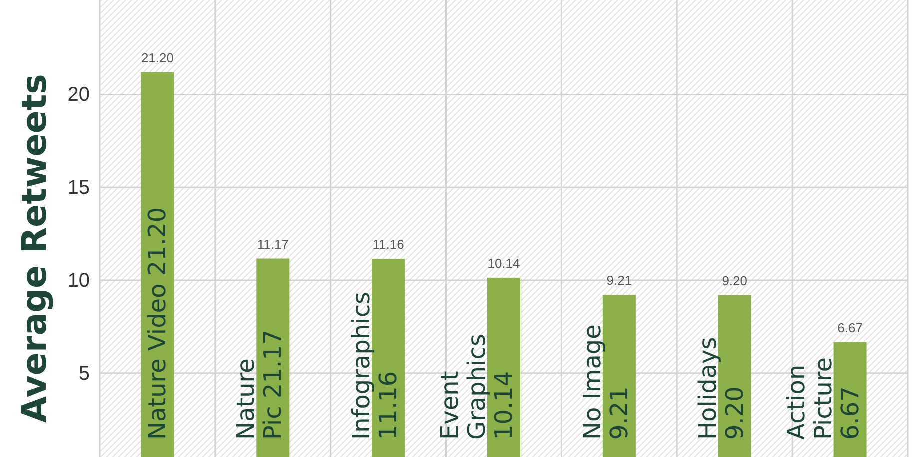  Describe the element at coordinates (158, 323) in the screenshot. I see `x-tick-label: Nature Video 21.20` at that location.